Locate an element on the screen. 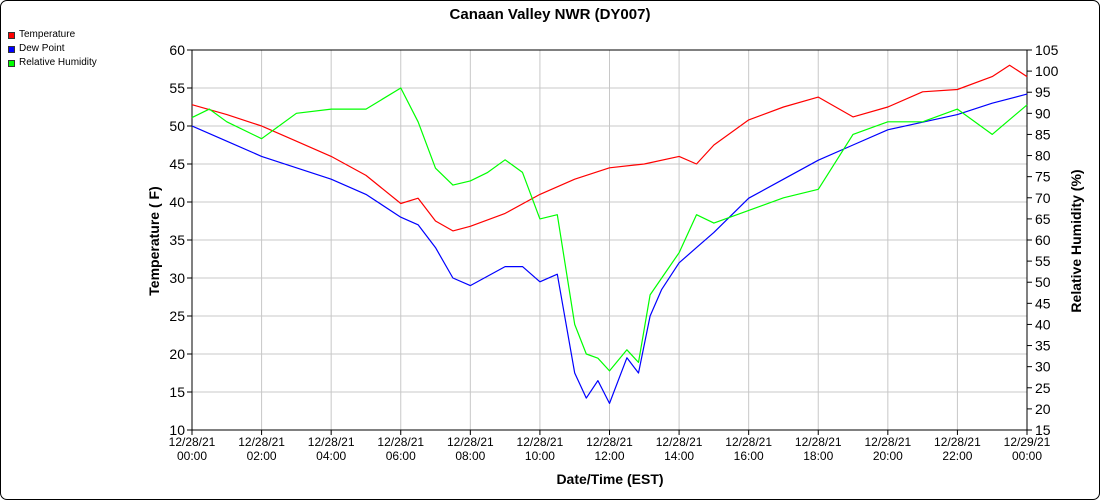 This screenshot has height=500, width=1100. y-tick-label: 25 is located at coordinates (177, 316).